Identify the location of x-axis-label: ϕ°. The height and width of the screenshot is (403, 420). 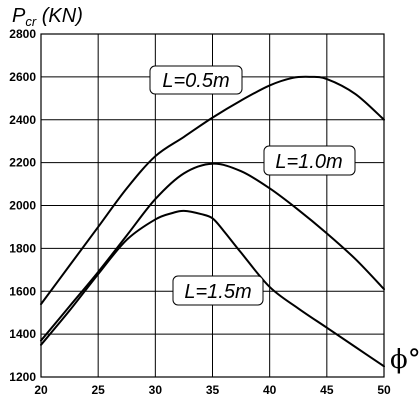
(405, 360).